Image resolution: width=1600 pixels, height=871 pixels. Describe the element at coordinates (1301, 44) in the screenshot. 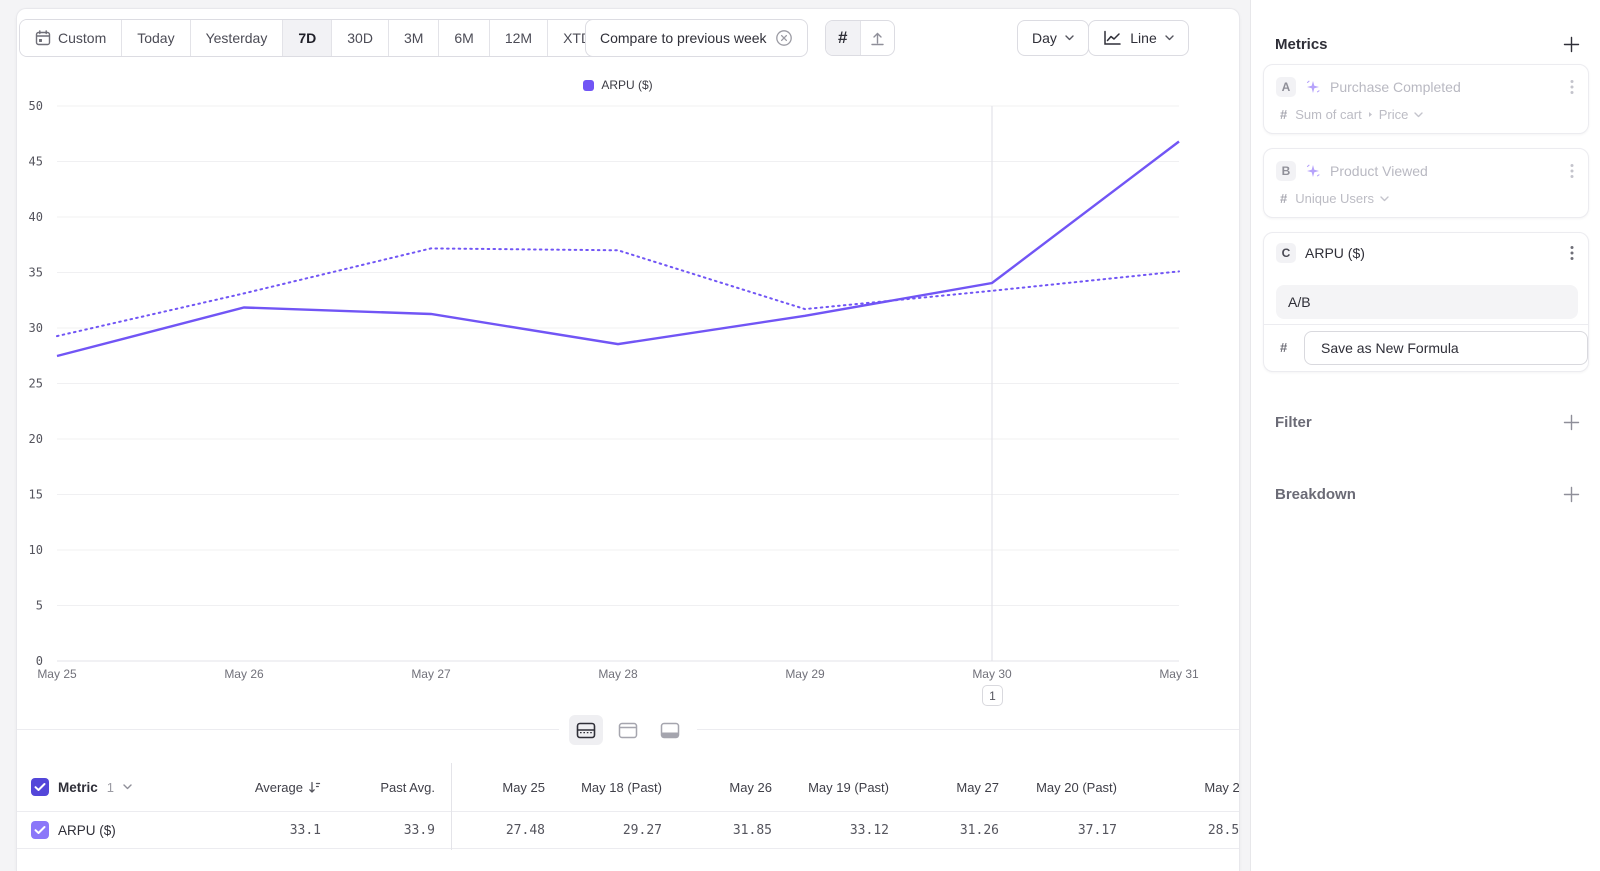

I see `metrics-section-title: Metrics` at that location.